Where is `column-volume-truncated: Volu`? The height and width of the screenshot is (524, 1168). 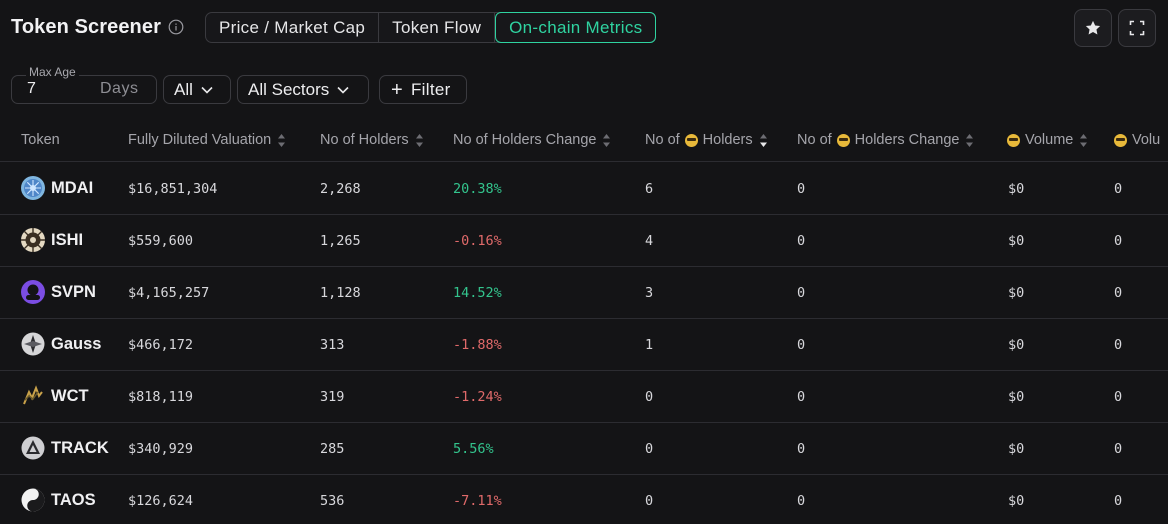
column-volume-truncated: Volu is located at coordinates (1134, 140).